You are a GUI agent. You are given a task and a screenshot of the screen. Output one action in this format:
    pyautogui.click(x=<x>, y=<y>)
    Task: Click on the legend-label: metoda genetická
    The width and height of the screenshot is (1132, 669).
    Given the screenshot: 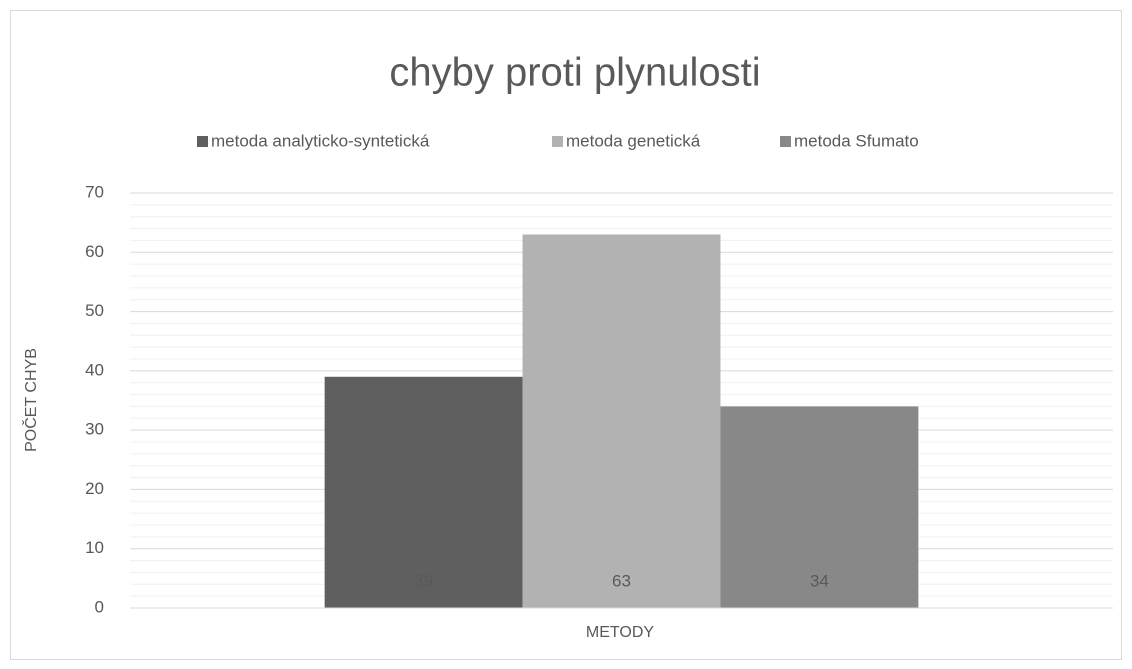 What is the action you would take?
    pyautogui.click(x=633, y=140)
    